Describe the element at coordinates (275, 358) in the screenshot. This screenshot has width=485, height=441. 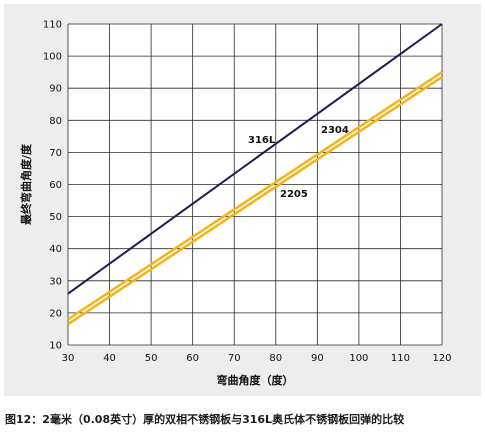
I see `x-tick-label-5: 80` at that location.